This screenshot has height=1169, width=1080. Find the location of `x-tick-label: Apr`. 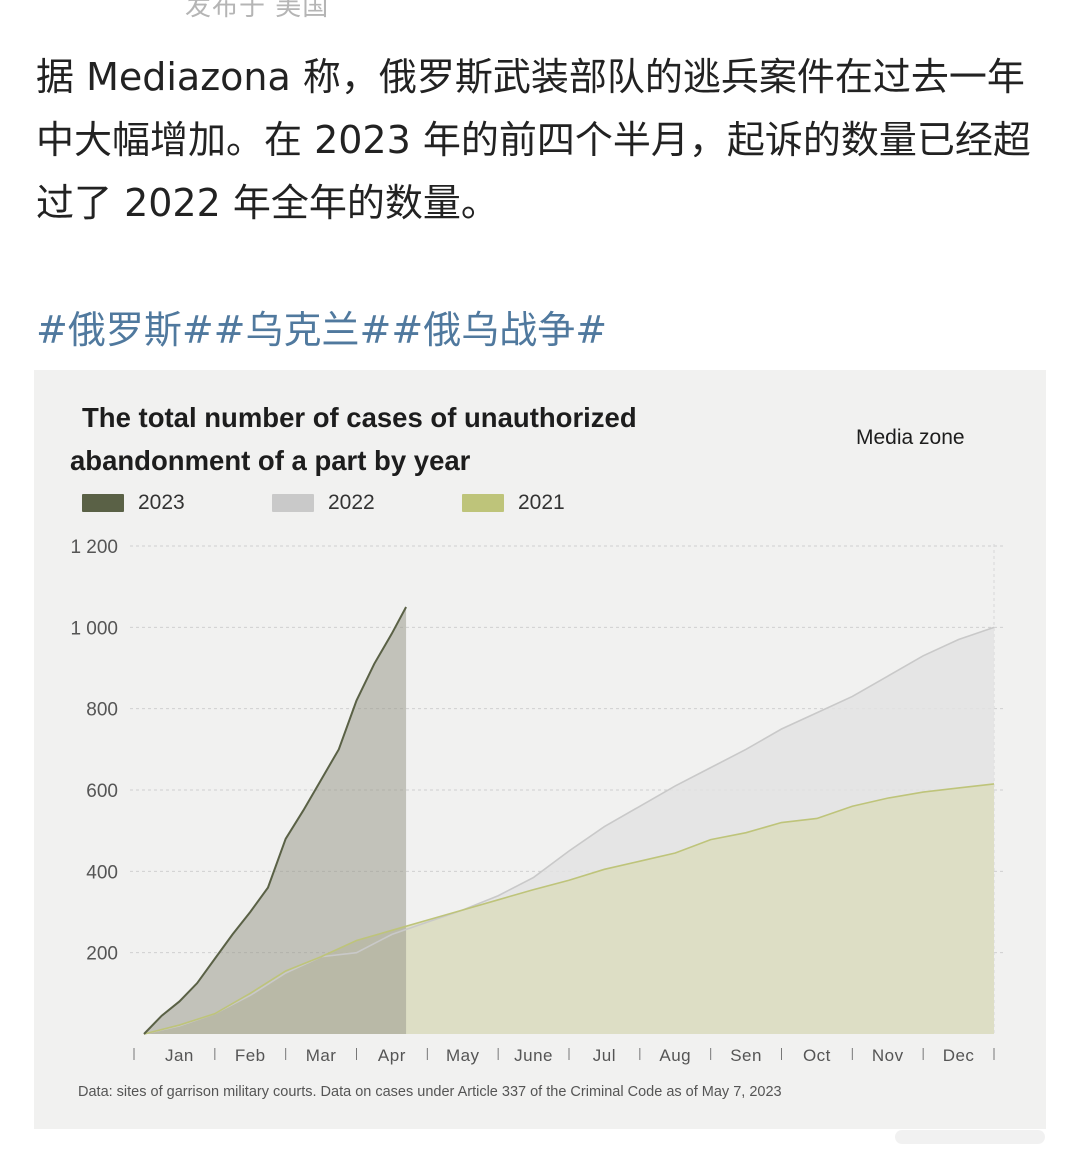

x-tick-label: Apr is located at coordinates (392, 1055).